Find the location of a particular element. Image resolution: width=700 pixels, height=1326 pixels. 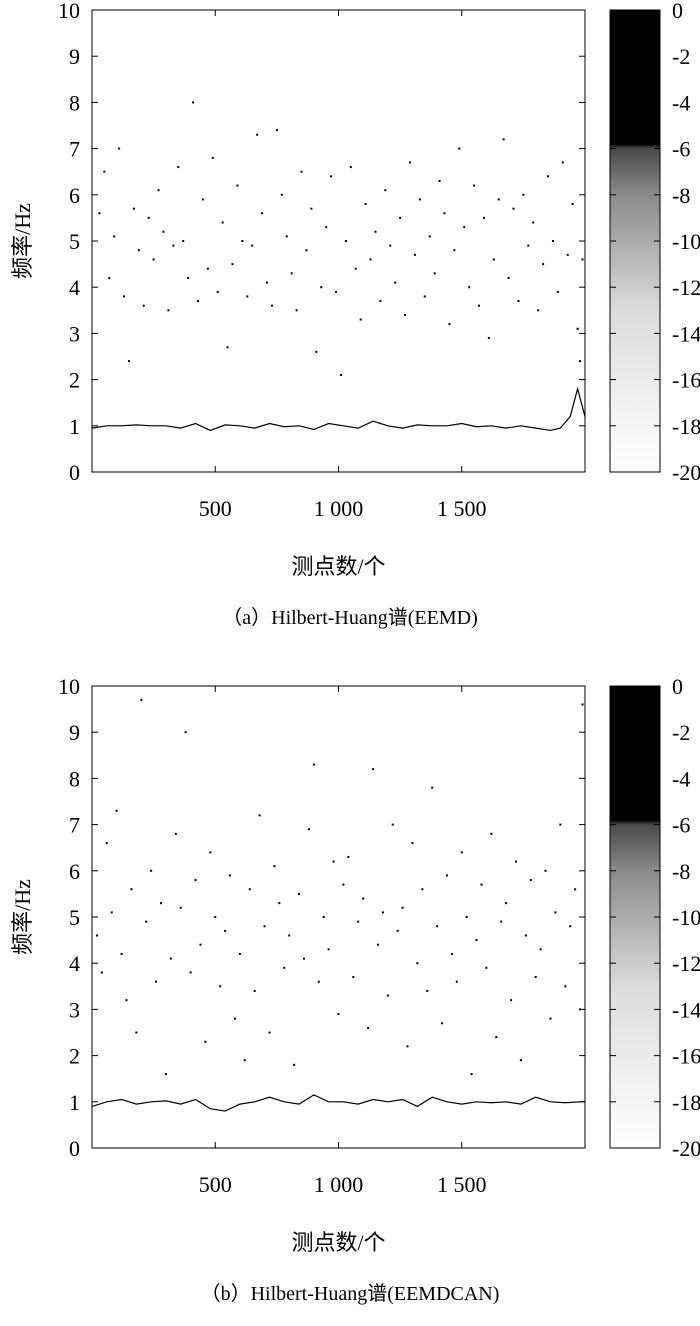

y-tick-label: 3 is located at coordinates (74, 1009).